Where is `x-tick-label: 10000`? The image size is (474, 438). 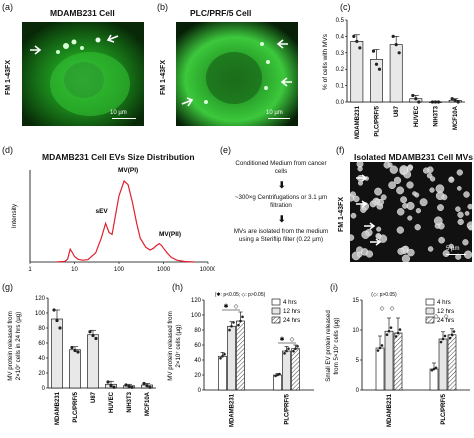 x-tick-label: 10000 is located at coordinates (207, 270).